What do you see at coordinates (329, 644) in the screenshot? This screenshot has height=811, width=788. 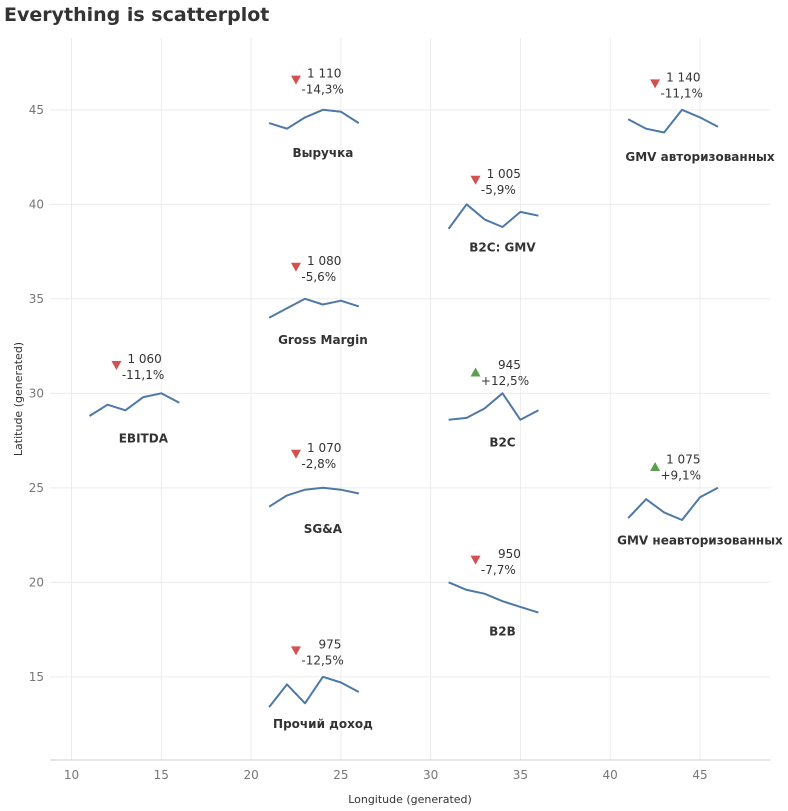 I see `tile-value: 975` at bounding box center [329, 644].